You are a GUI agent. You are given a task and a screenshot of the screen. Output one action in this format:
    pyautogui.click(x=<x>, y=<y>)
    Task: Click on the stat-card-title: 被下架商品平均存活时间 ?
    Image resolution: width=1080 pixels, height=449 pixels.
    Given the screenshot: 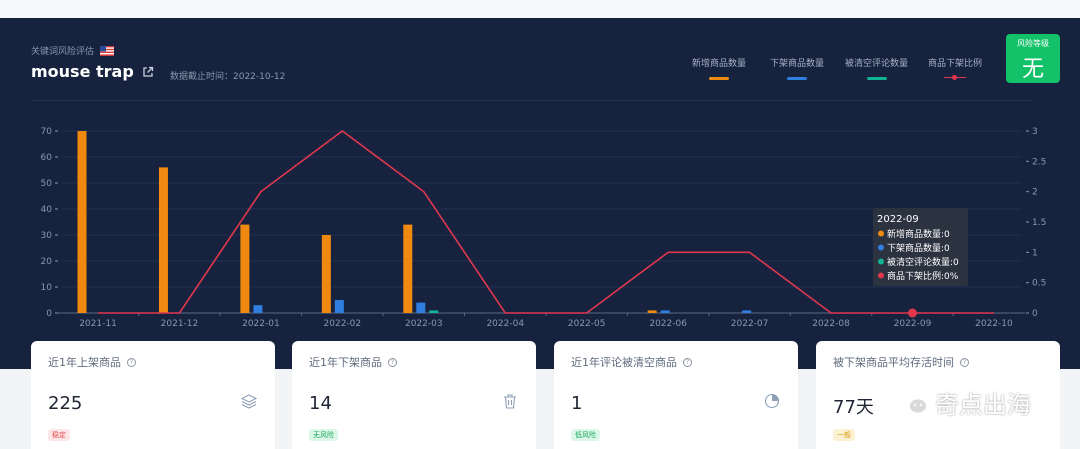 What is the action you would take?
    pyautogui.click(x=901, y=362)
    